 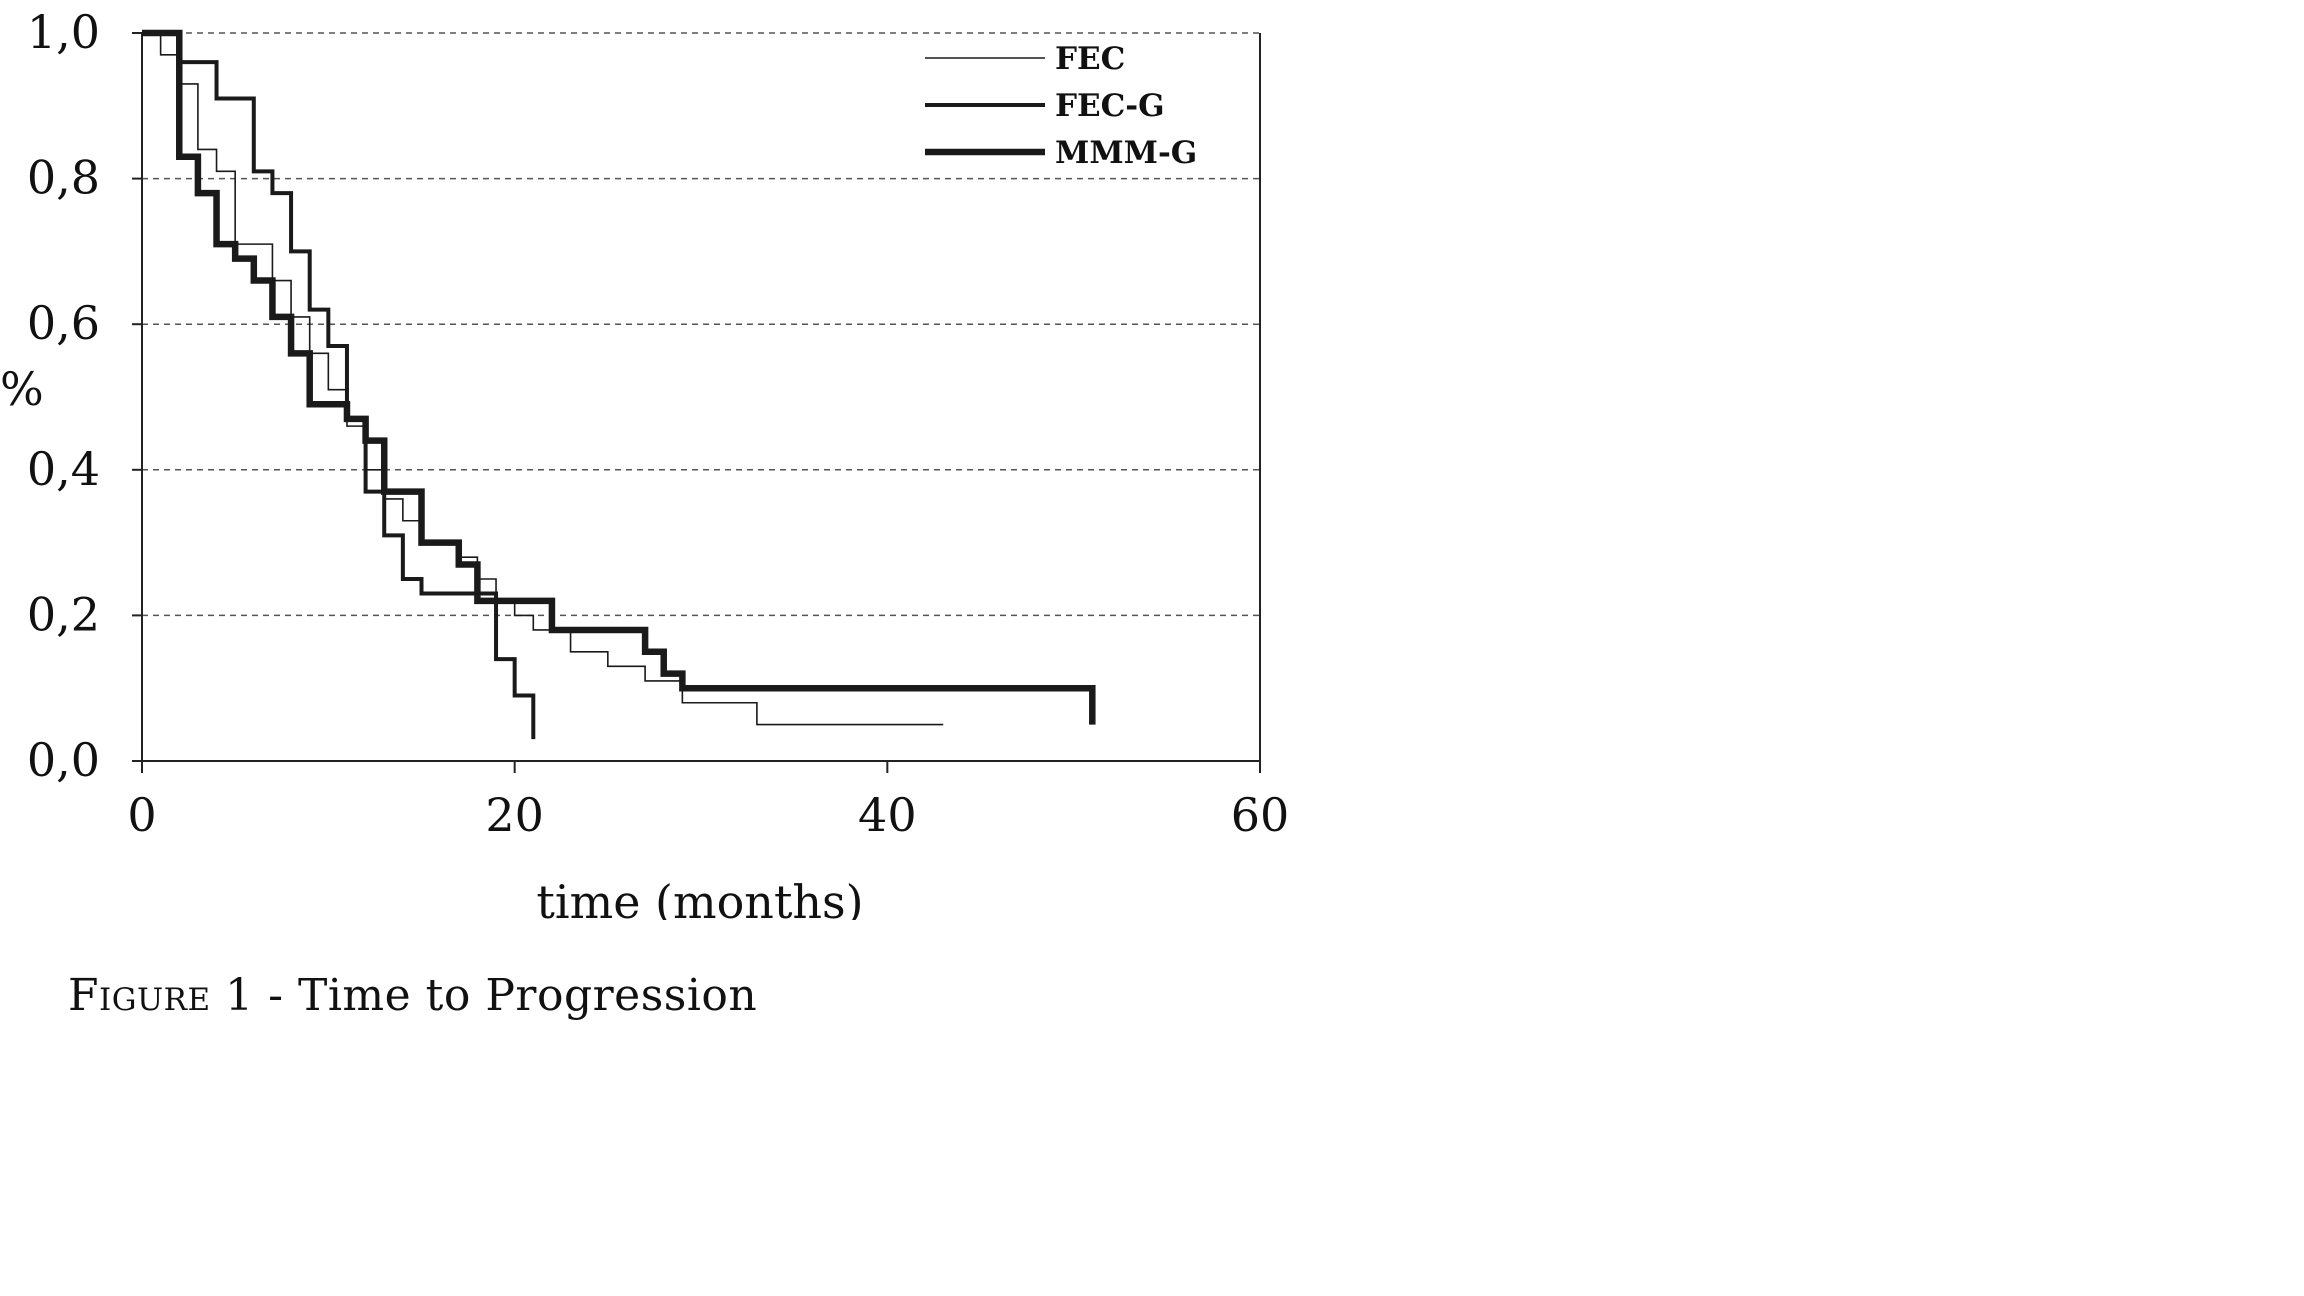 I want to click on y-tick-label: 1,0, so click(x=63, y=32).